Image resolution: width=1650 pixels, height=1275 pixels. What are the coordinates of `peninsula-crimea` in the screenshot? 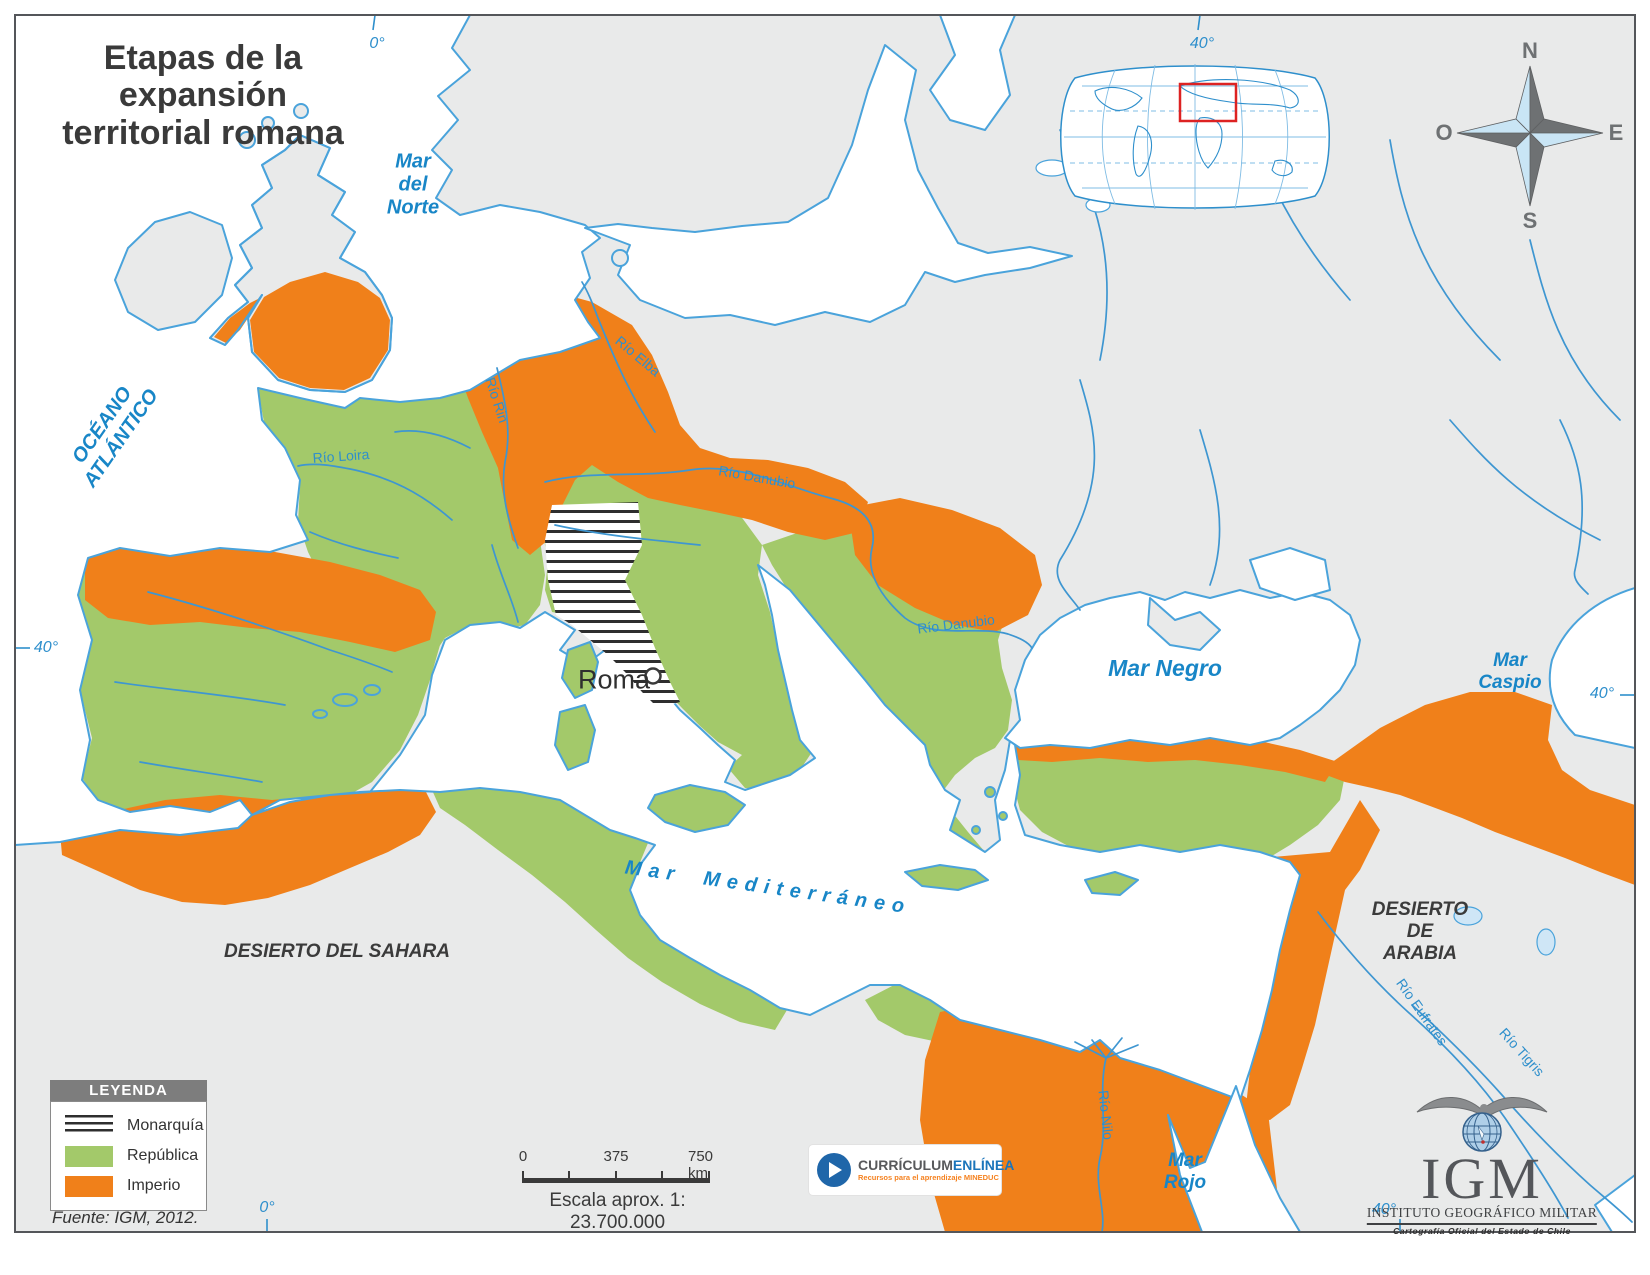 It's located at (1184, 624).